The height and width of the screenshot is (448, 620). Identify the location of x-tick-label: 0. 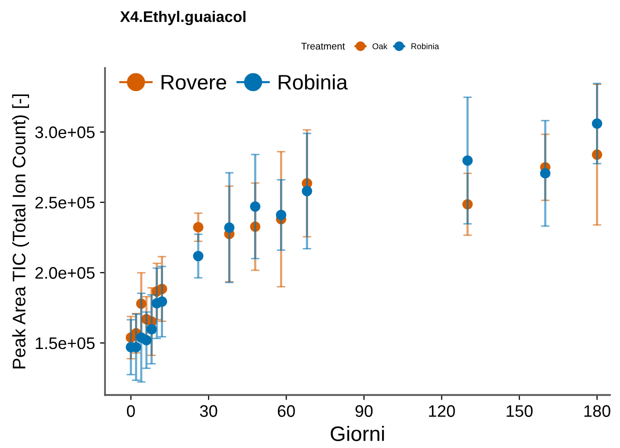
(130, 411).